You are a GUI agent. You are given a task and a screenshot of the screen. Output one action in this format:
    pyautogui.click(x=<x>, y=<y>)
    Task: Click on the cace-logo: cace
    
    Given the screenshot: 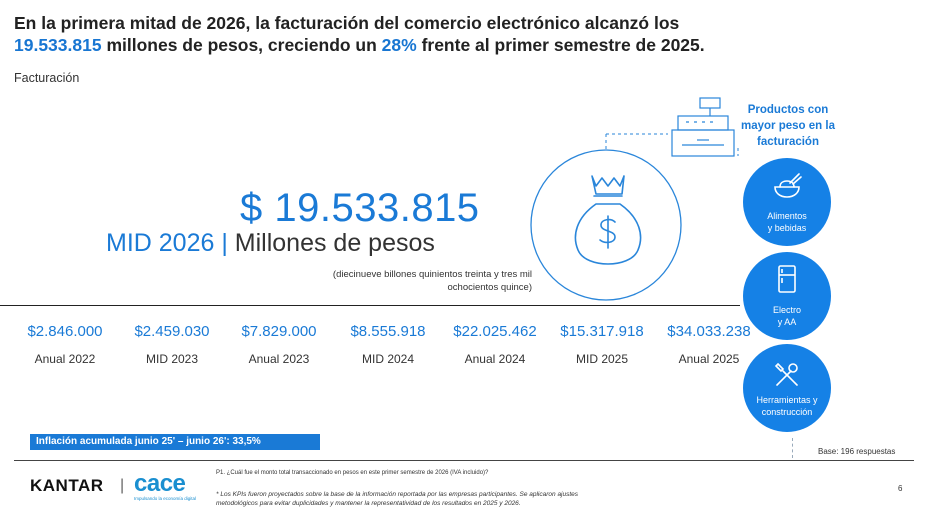 What is the action you would take?
    pyautogui.click(x=160, y=483)
    